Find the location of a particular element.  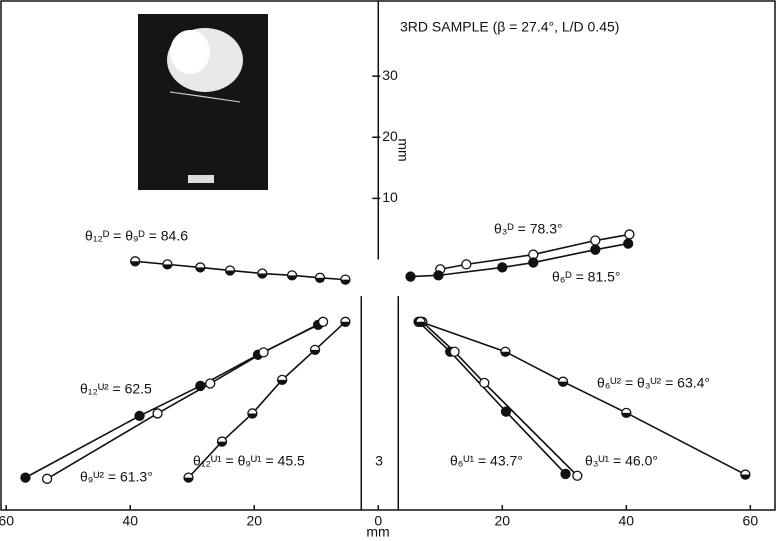

x-tick-label: 0 is located at coordinates (378, 521).